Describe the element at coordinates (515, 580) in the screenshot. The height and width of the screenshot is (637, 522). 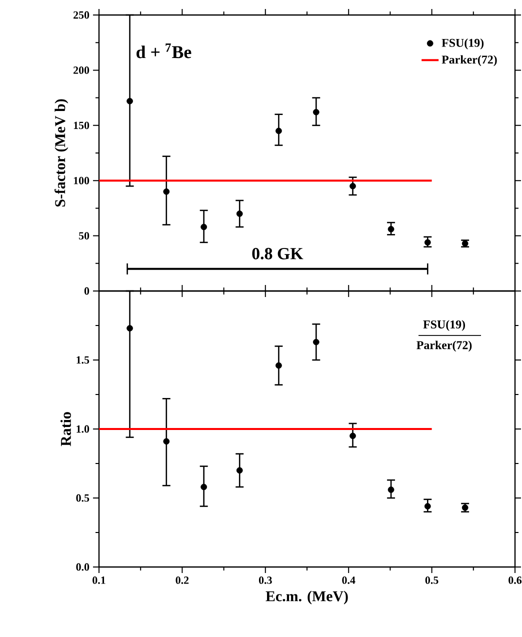
I see `x-tick-label: 0.6` at that location.